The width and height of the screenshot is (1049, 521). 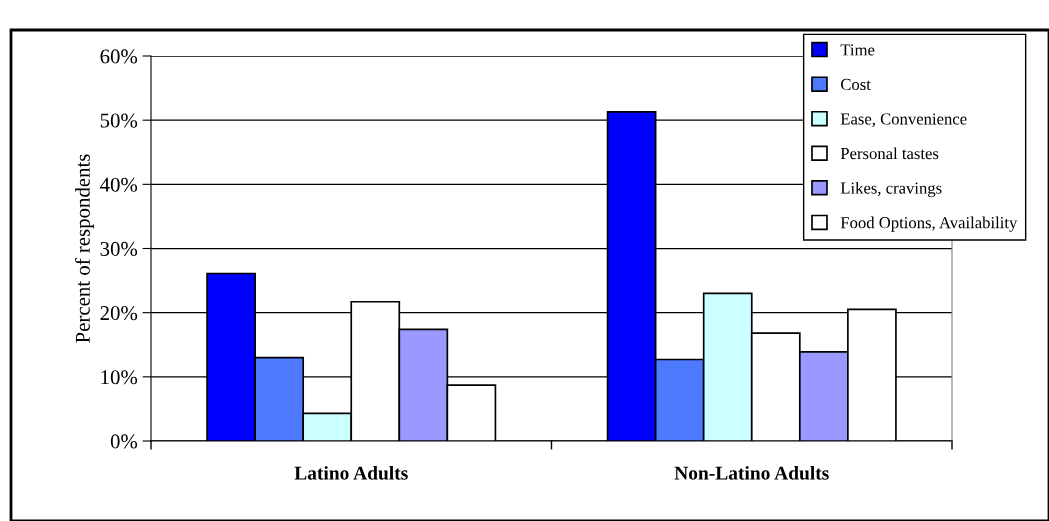 I want to click on y-tick-label: 0%, so click(x=124, y=441).